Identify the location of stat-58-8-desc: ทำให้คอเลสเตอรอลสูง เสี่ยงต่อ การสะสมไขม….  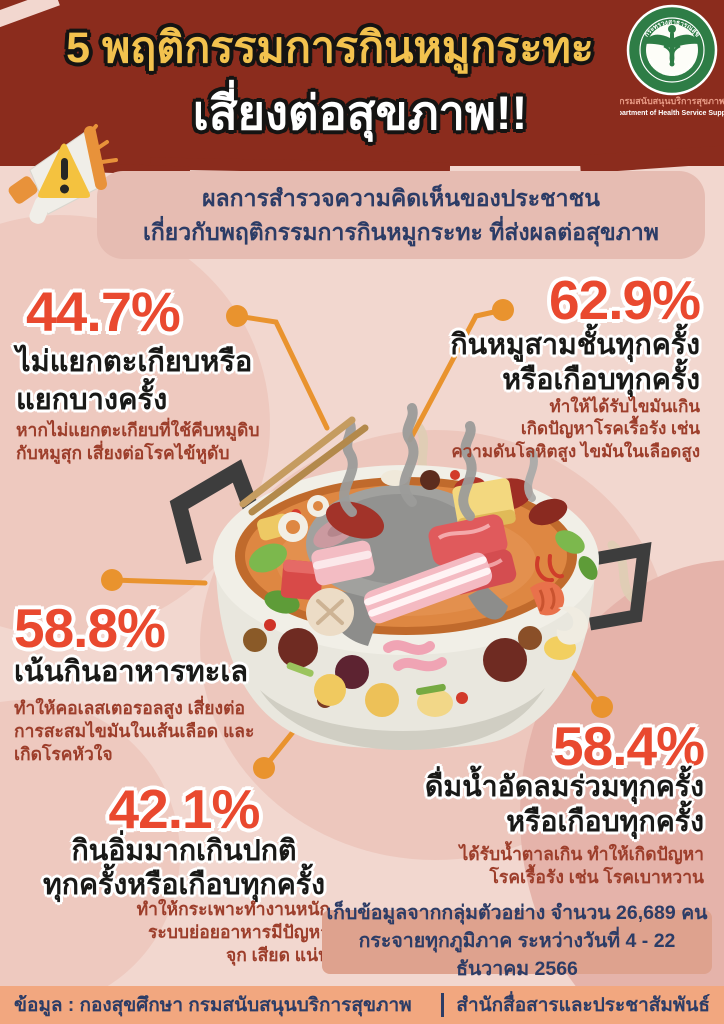
(134, 731).